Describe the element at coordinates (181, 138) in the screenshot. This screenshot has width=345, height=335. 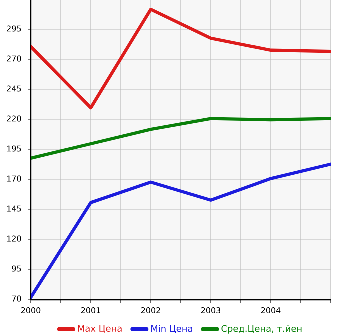
I see `line-series` at that location.